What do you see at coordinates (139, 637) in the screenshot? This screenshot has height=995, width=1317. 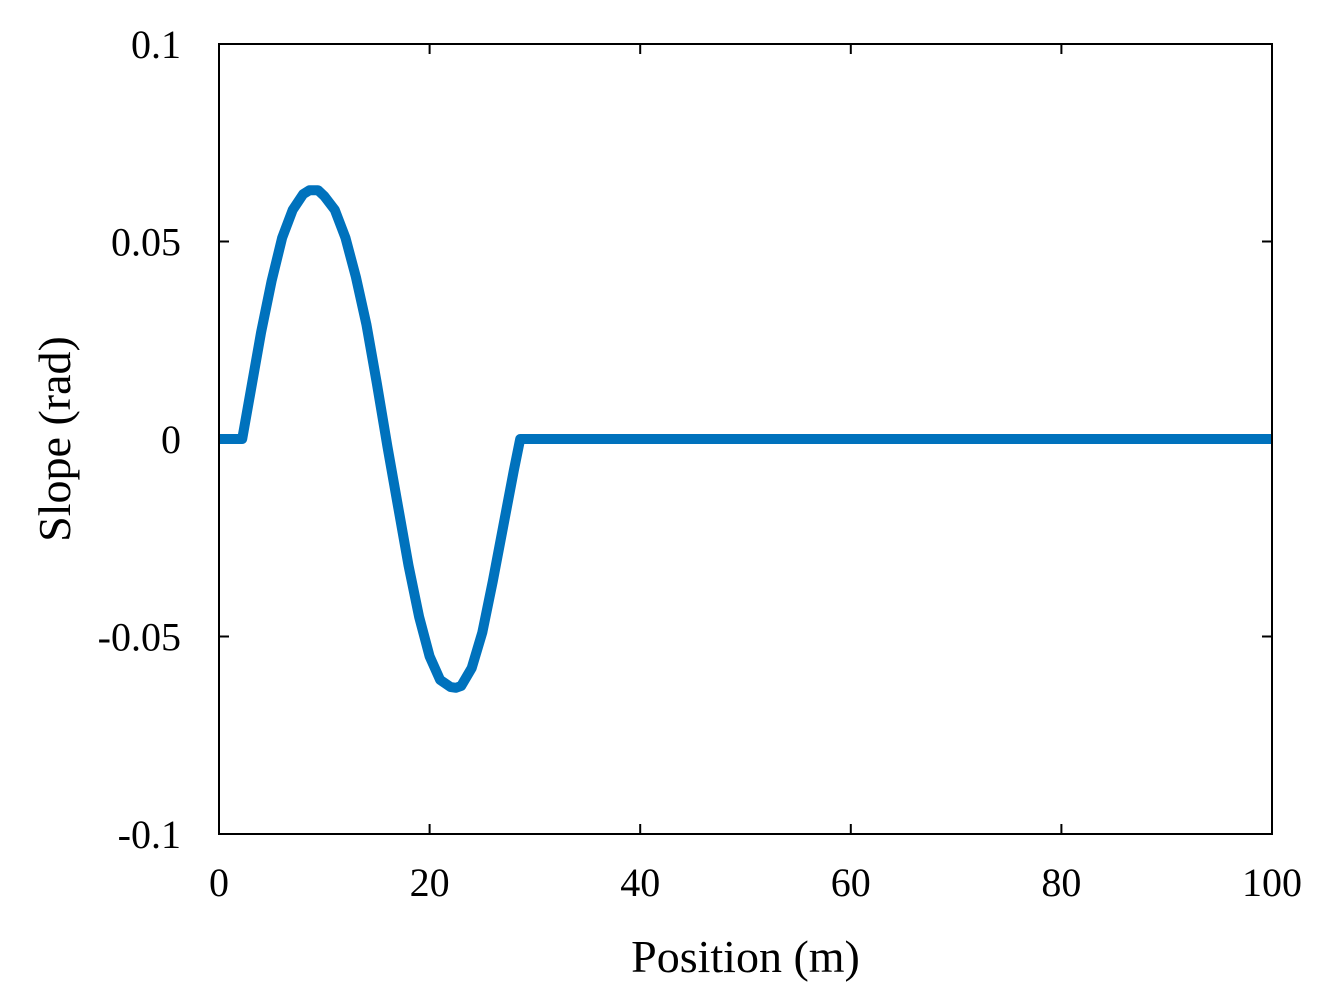 I see `y-tick-label: -0.05` at bounding box center [139, 637].